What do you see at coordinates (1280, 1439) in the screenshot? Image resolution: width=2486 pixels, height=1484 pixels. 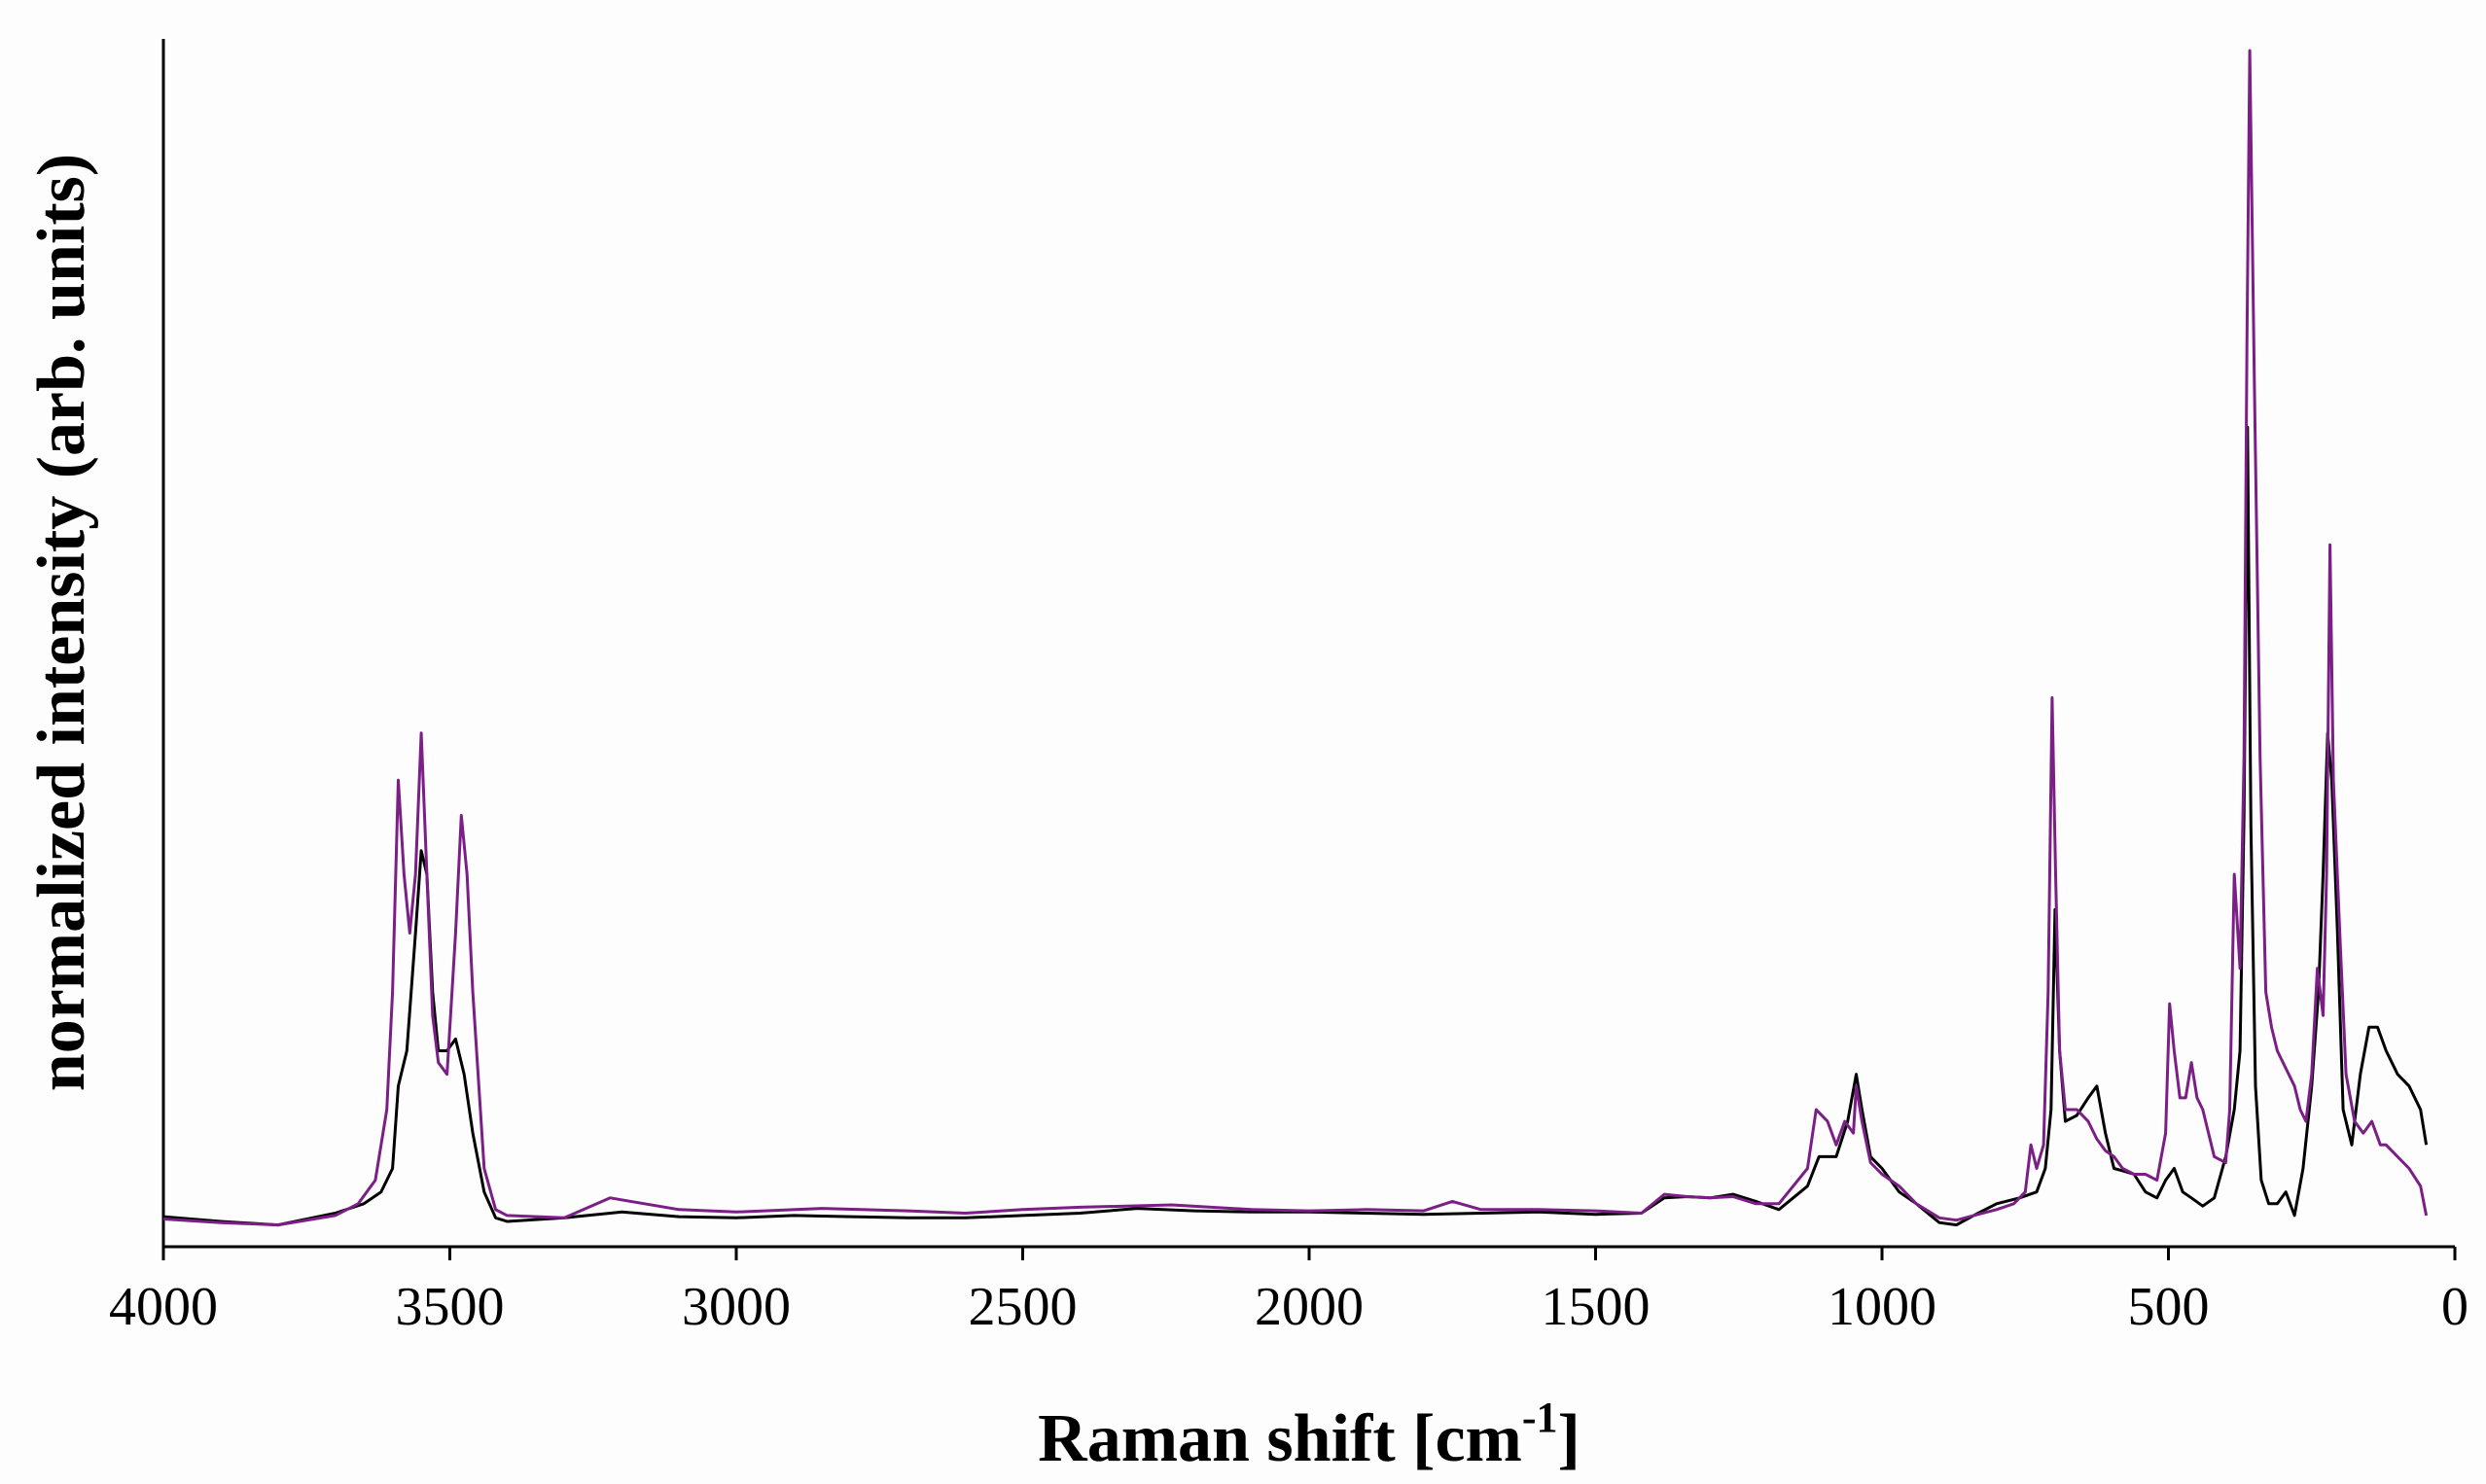 I see `x-axis-title-main: Raman shift [cm` at bounding box center [1280, 1439].